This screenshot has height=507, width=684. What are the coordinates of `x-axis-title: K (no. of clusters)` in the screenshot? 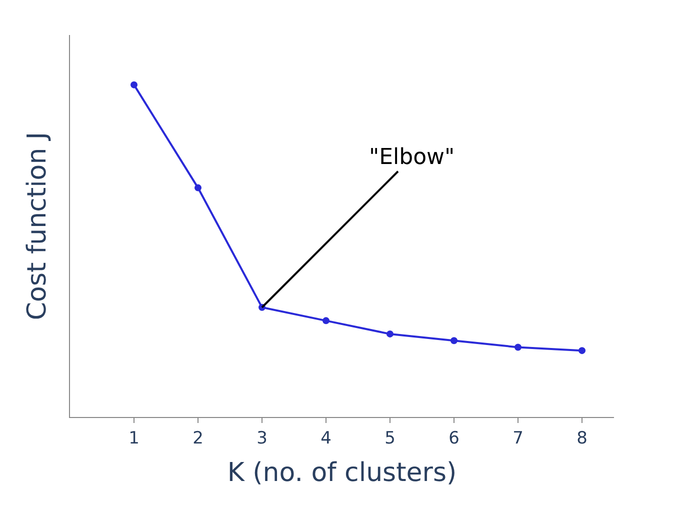 It's located at (342, 473).